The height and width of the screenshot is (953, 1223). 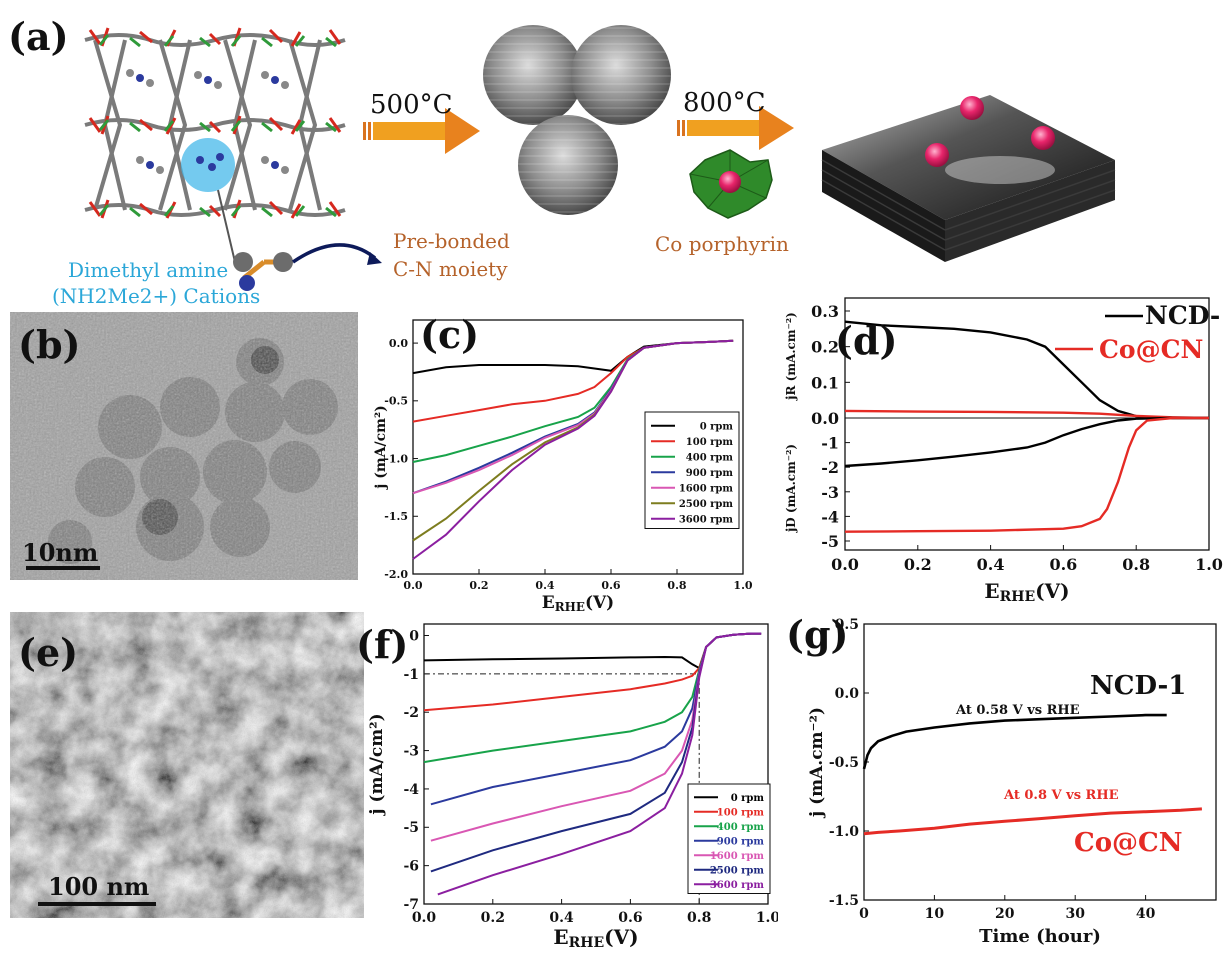 I want to click on series-line-Co@CN-disk, so click(x=1026, y=474).